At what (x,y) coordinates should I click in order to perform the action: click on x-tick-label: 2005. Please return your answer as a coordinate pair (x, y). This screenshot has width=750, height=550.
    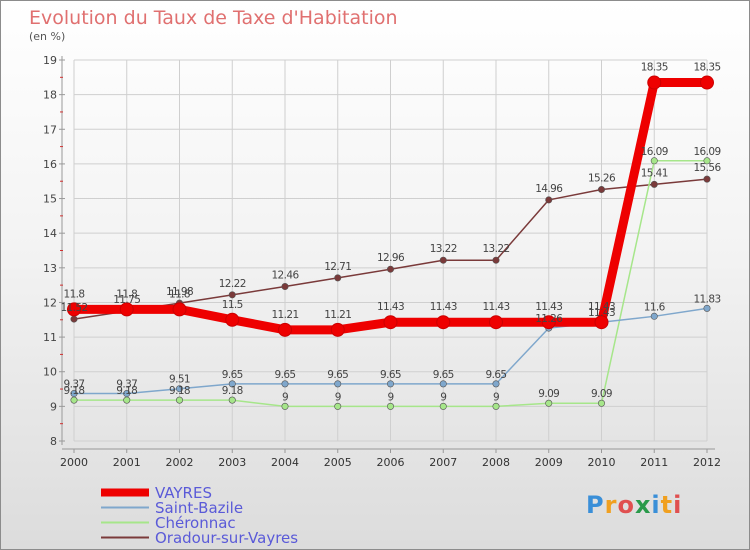
    Looking at the image, I should click on (338, 462).